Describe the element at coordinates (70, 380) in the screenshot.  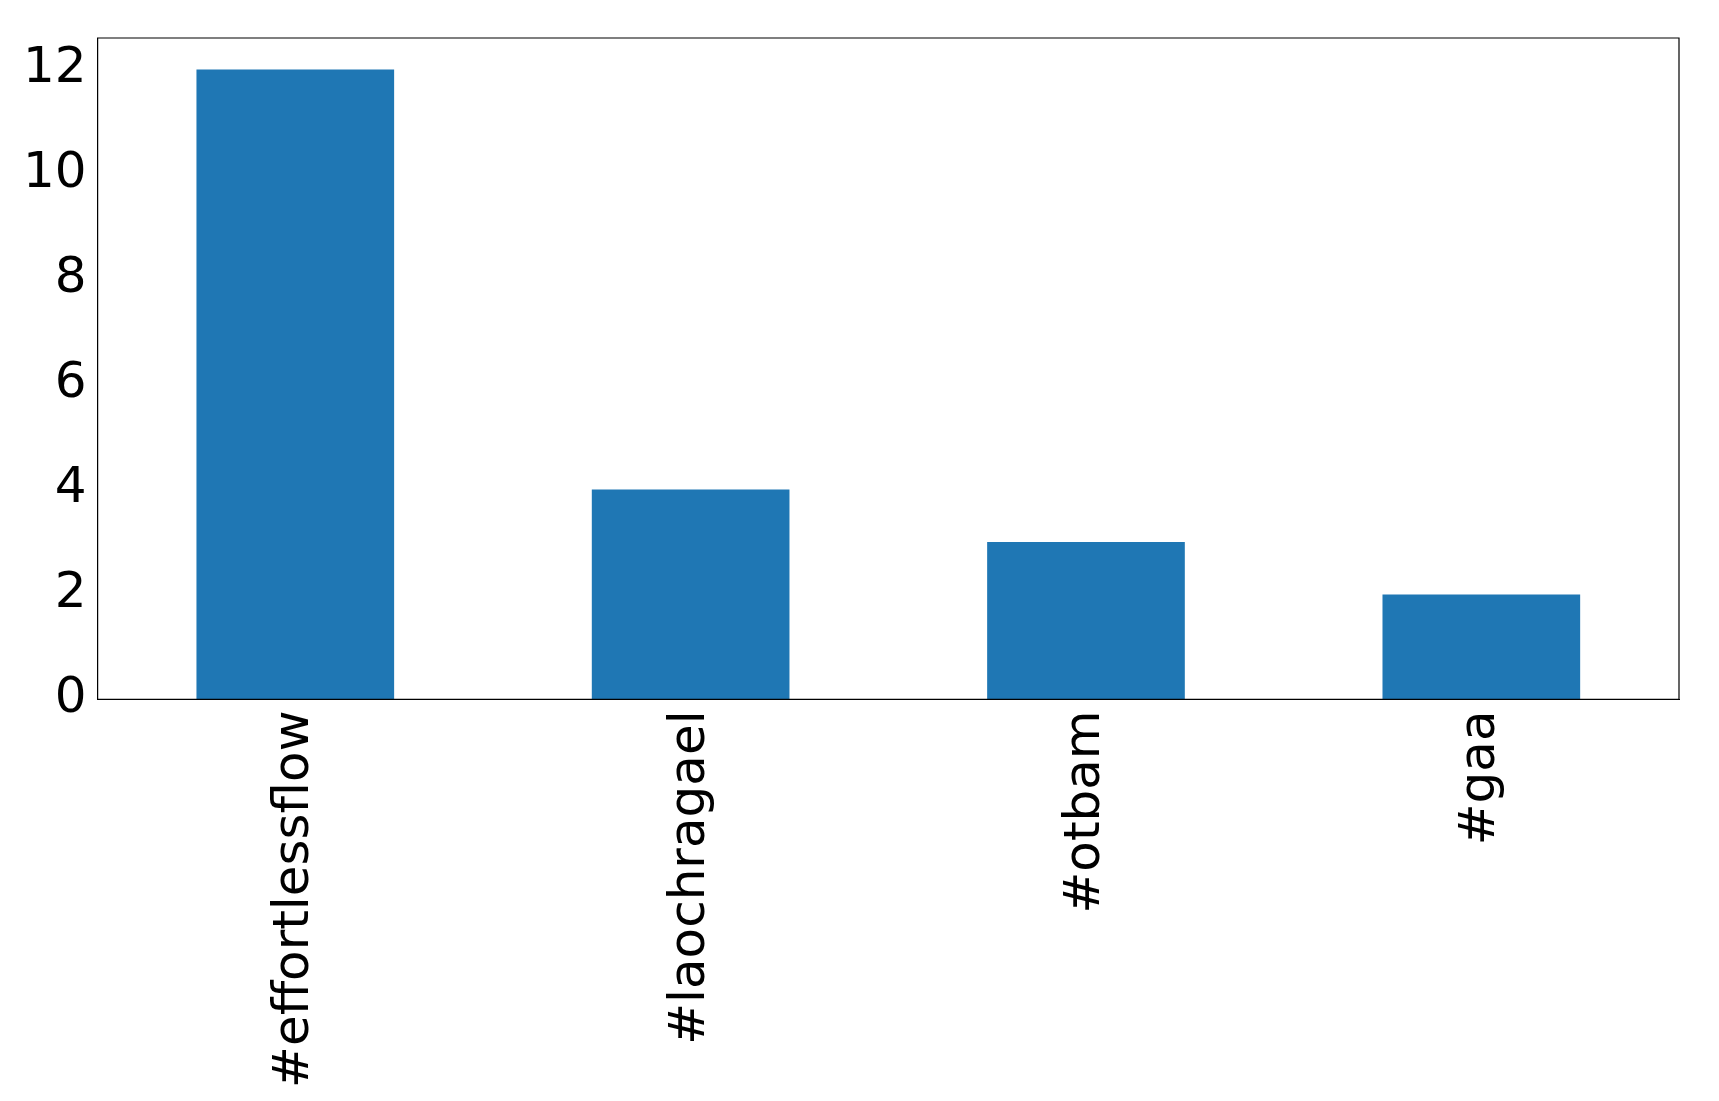
I see `y-tick-label: 6` at that location.